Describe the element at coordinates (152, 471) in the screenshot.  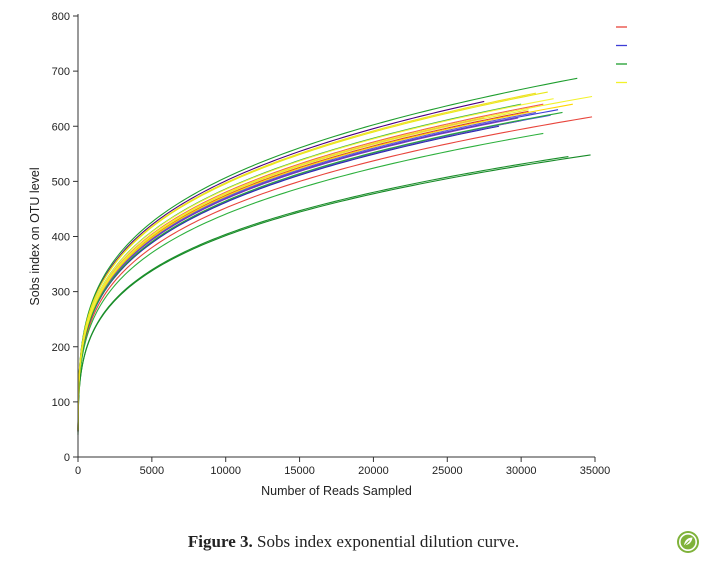
I see `x-tick-label: 5000` at that location.